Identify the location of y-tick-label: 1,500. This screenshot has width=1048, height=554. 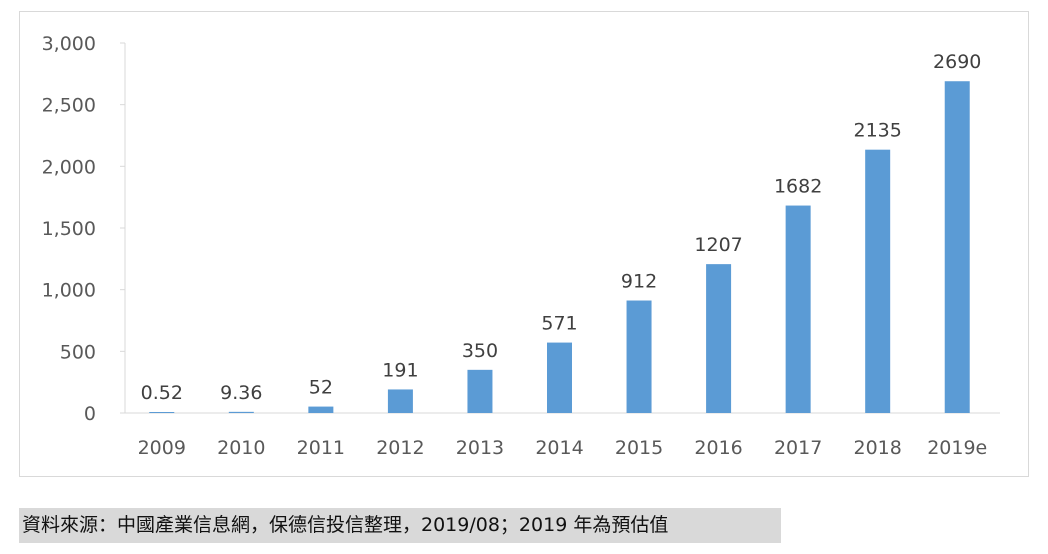
(69, 229).